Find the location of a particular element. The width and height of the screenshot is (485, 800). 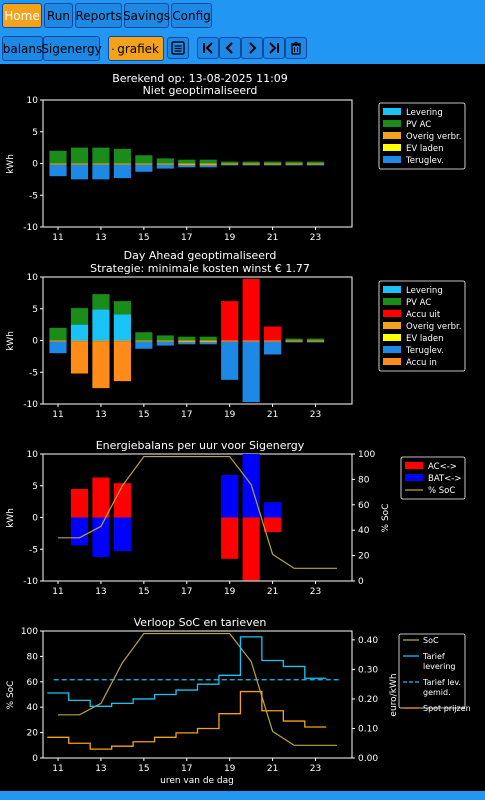

chart-1-xtick-label: 13 is located at coordinates (100, 415).